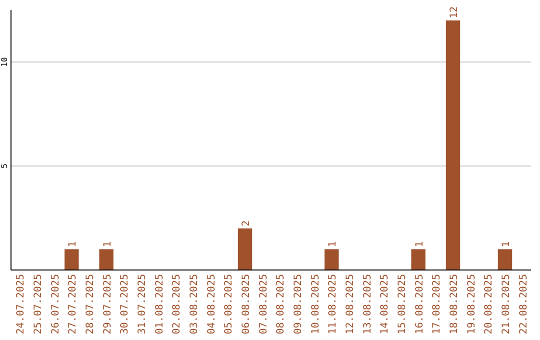  I want to click on x-tick-label: 21.08.2025, so click(506, 304).